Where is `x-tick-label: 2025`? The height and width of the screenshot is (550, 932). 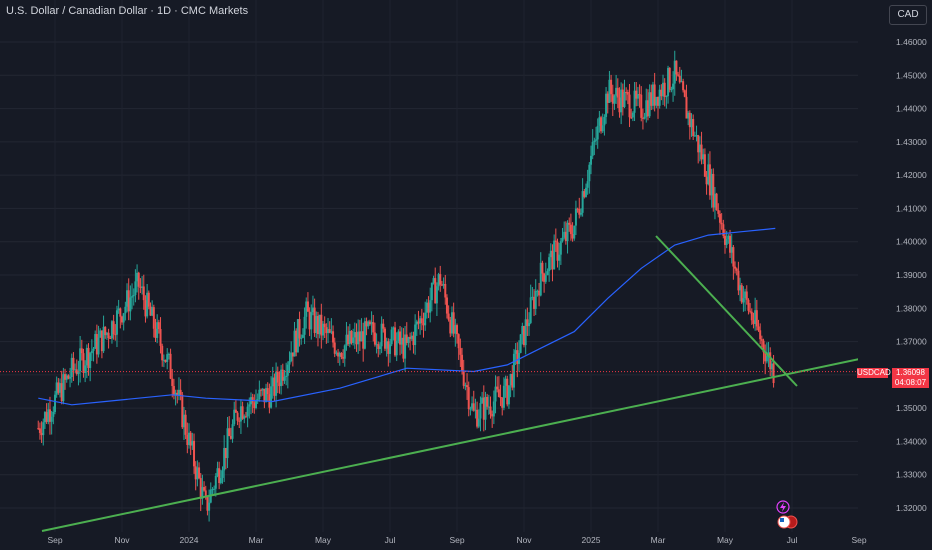 x-tick-label: 2025 is located at coordinates (591, 540).